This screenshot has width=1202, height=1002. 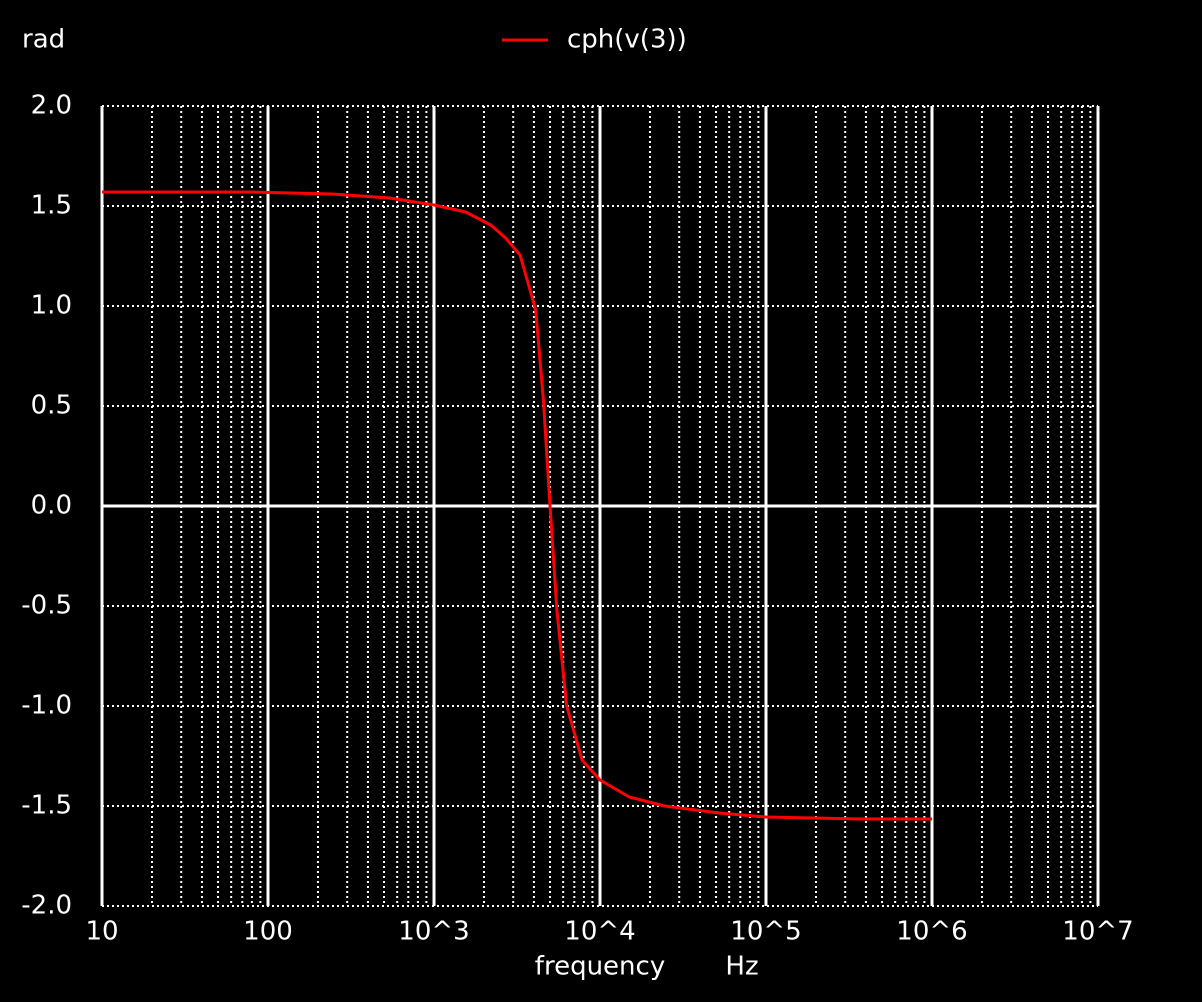 What do you see at coordinates (765, 932) in the screenshot?
I see `x-tick-label: 10^5` at bounding box center [765, 932].